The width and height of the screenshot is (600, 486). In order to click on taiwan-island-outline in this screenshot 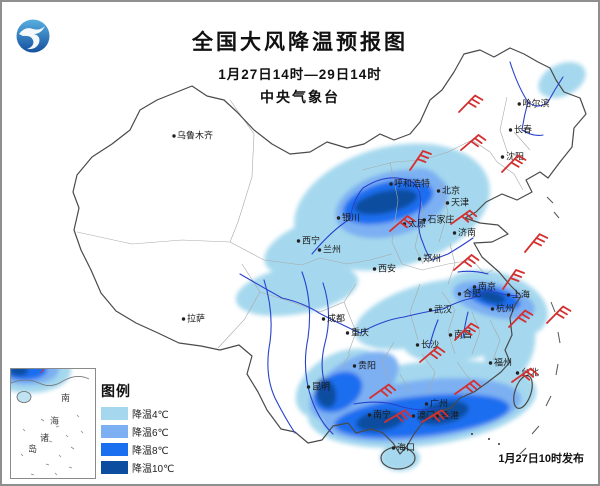, I will do `click(523, 392)`.